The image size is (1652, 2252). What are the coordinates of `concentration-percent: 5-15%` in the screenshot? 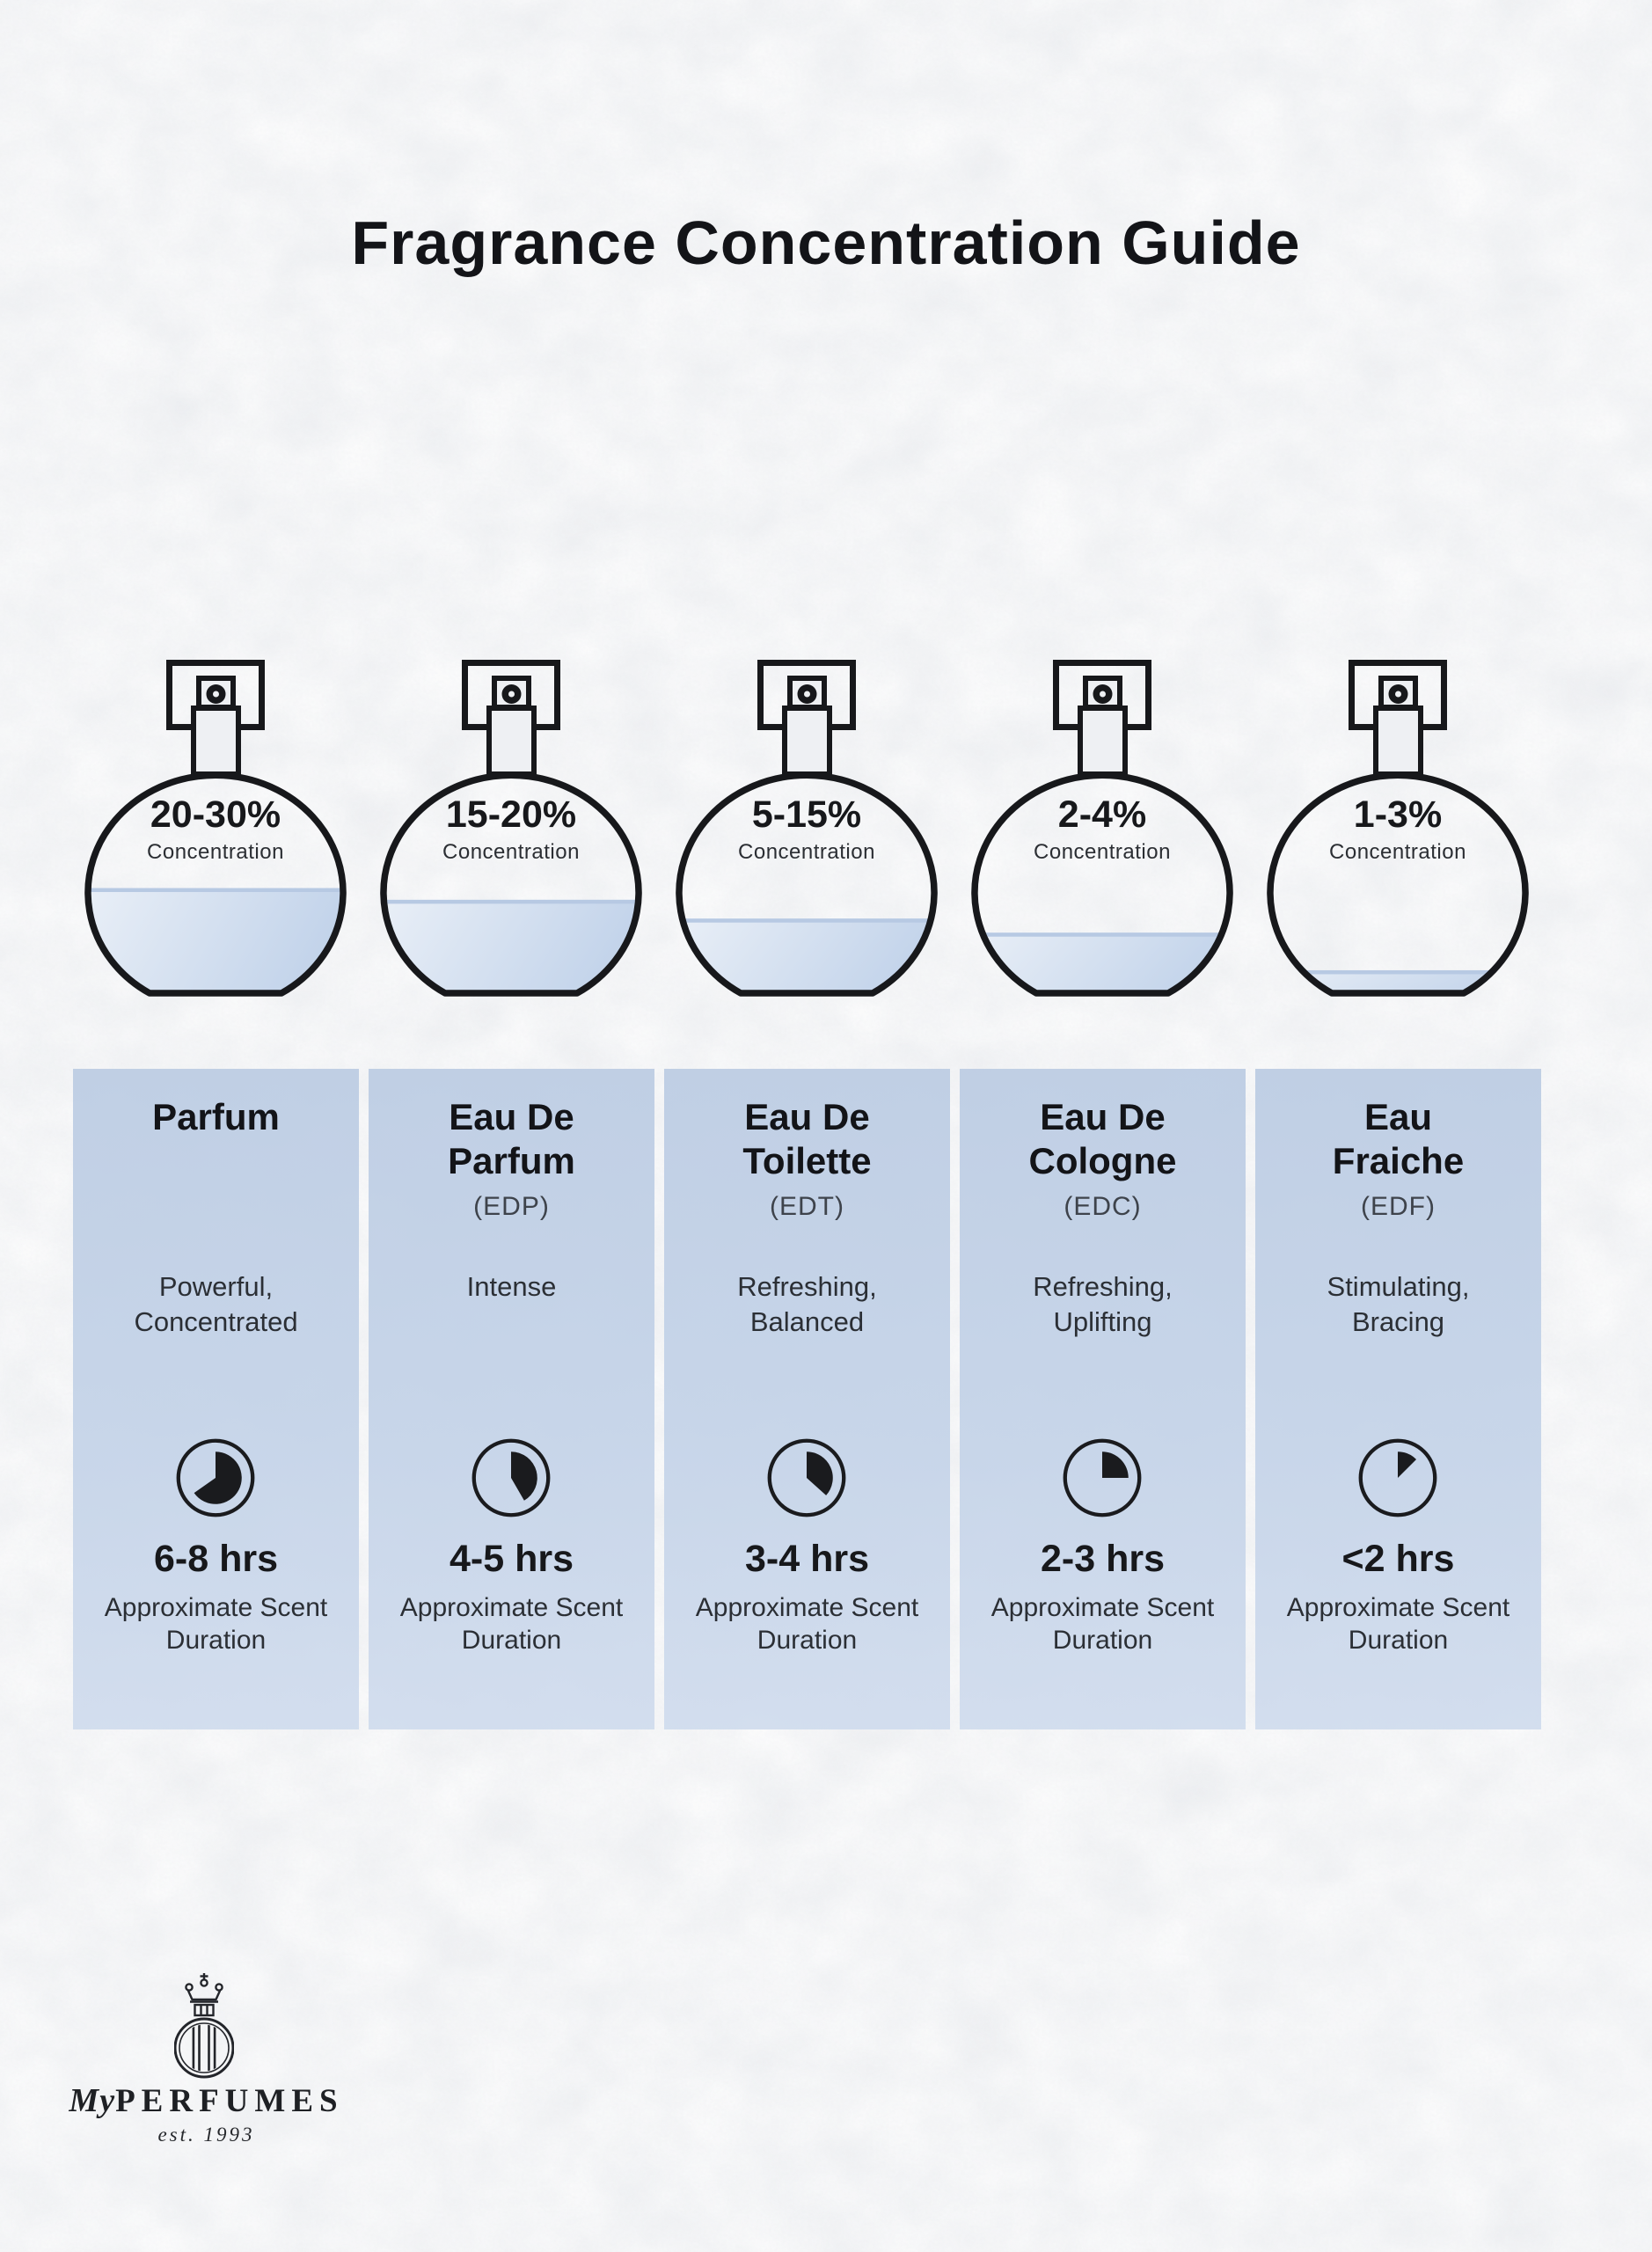 It's located at (806, 814).